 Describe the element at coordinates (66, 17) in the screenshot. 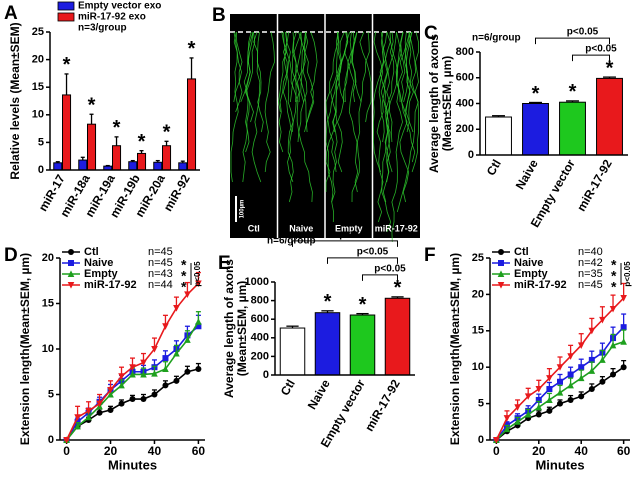

I see `legend-swatch` at that location.